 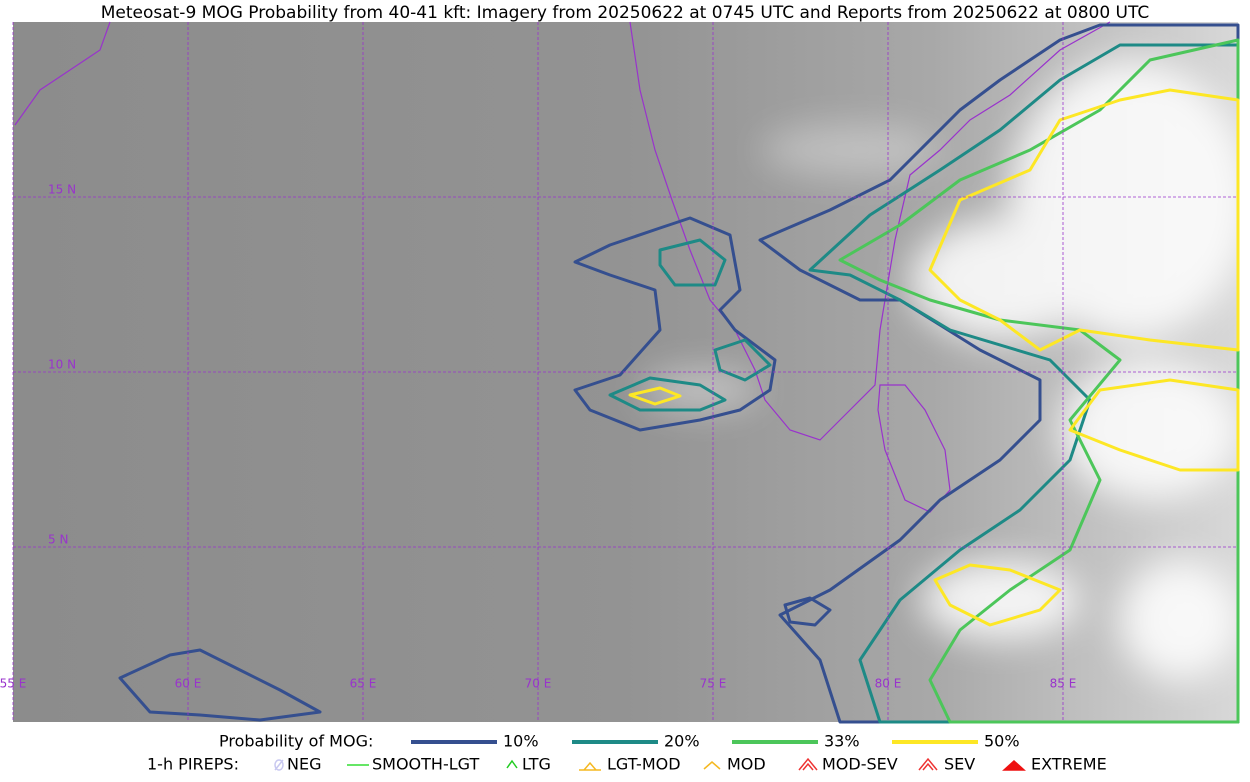 What do you see at coordinates (58, 540) in the screenshot?
I see `lat-label: 5 N` at bounding box center [58, 540].